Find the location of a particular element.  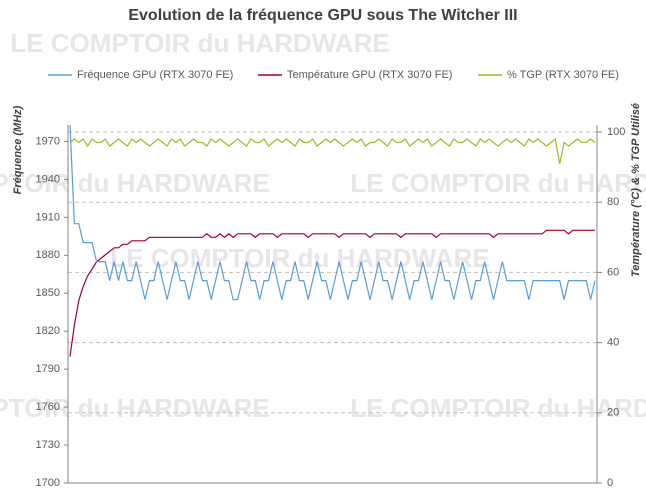

y-tick-label: 1970 is located at coordinates (48, 141).